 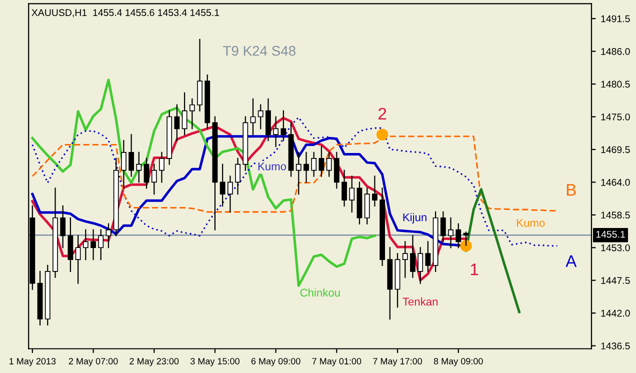 What do you see at coordinates (414, 218) in the screenshot?
I see `series-label: Kijun` at bounding box center [414, 218].